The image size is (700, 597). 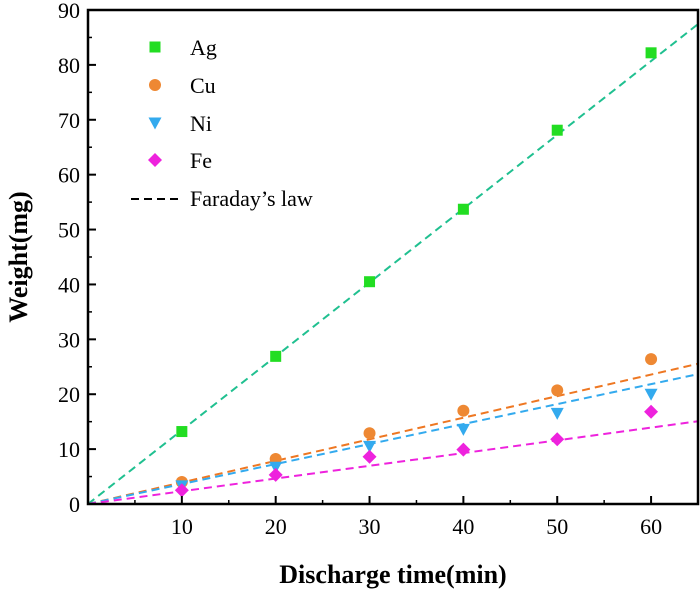 I want to click on x-tick-label: 60, so click(x=651, y=526).